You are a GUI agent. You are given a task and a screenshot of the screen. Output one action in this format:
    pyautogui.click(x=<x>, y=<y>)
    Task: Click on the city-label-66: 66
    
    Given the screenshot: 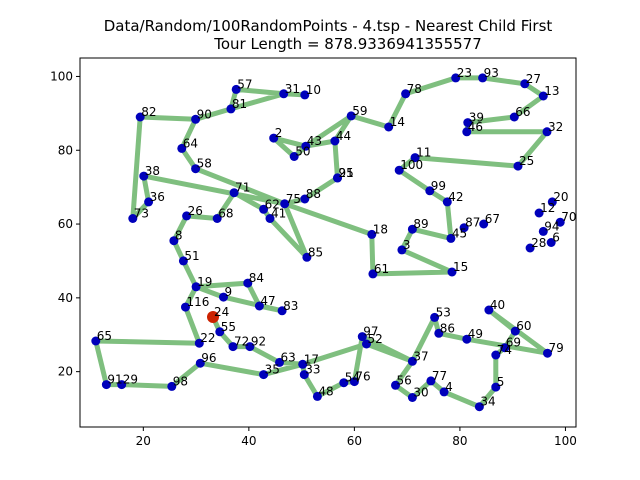 What is the action you would take?
    pyautogui.click(x=522, y=112)
    